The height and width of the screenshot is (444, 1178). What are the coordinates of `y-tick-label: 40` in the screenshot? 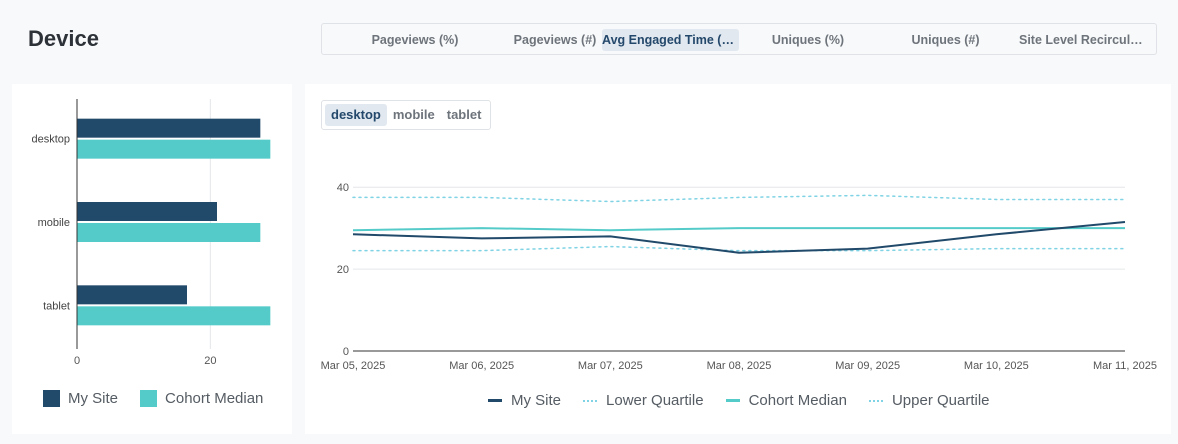 It's located at (343, 188).